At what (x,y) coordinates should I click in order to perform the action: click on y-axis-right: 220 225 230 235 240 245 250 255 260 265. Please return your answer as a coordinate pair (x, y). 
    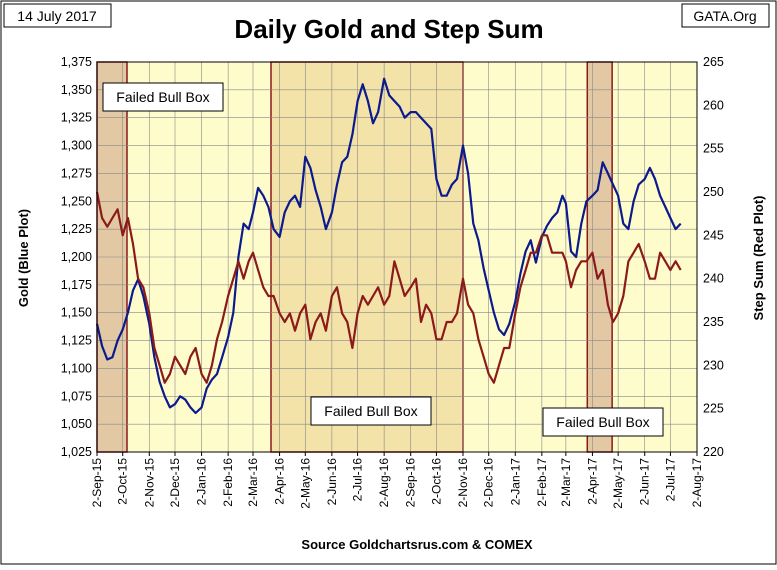
    Looking at the image, I should click on (713, 257).